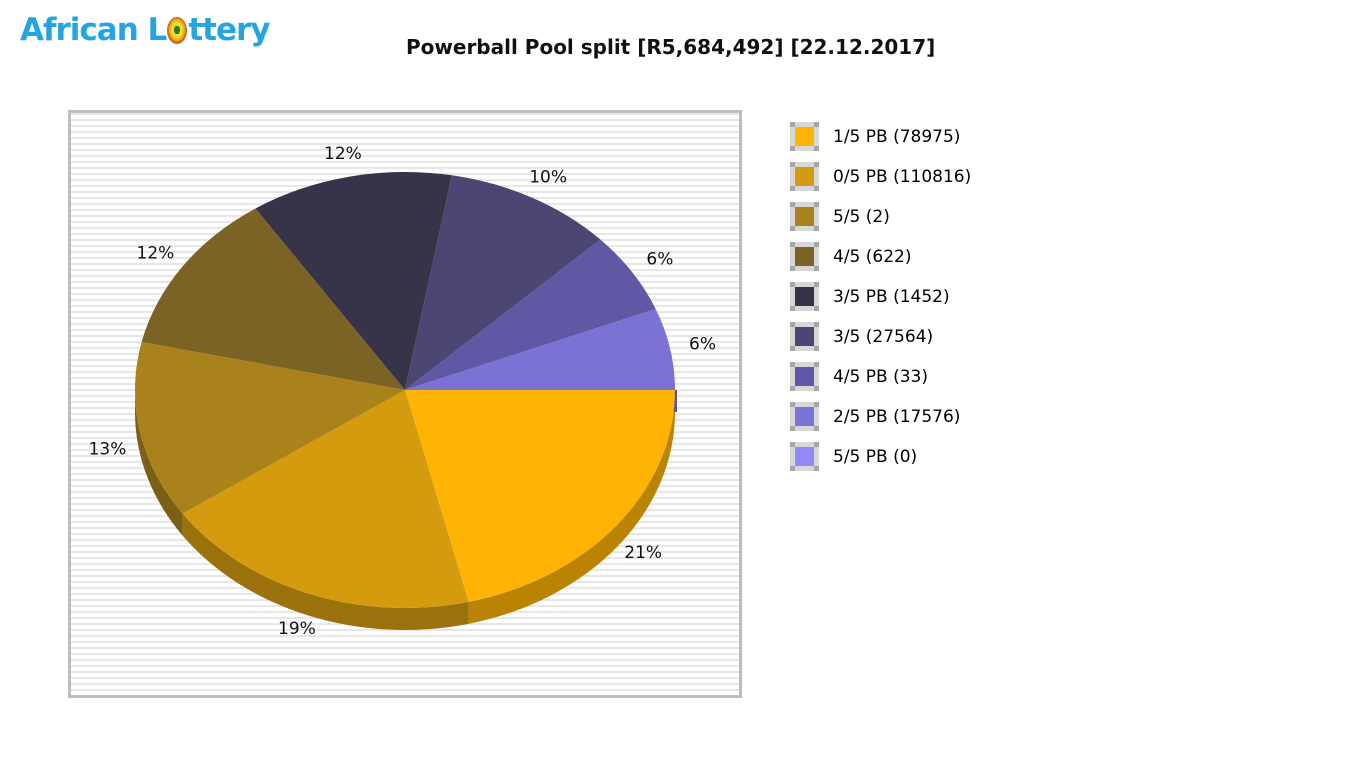 The image size is (1366, 768). What do you see at coordinates (861, 216) in the screenshot?
I see `legend-label: 5/5 (2)` at bounding box center [861, 216].